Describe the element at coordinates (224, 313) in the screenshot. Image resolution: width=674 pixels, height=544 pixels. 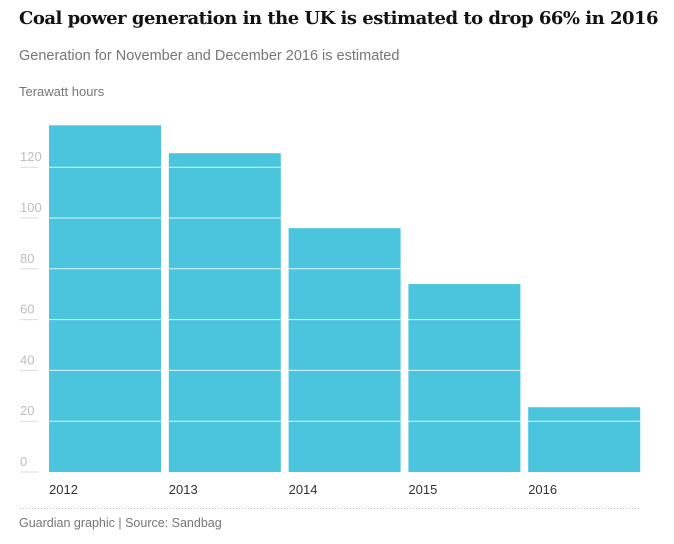
I see `bar-2013` at that location.